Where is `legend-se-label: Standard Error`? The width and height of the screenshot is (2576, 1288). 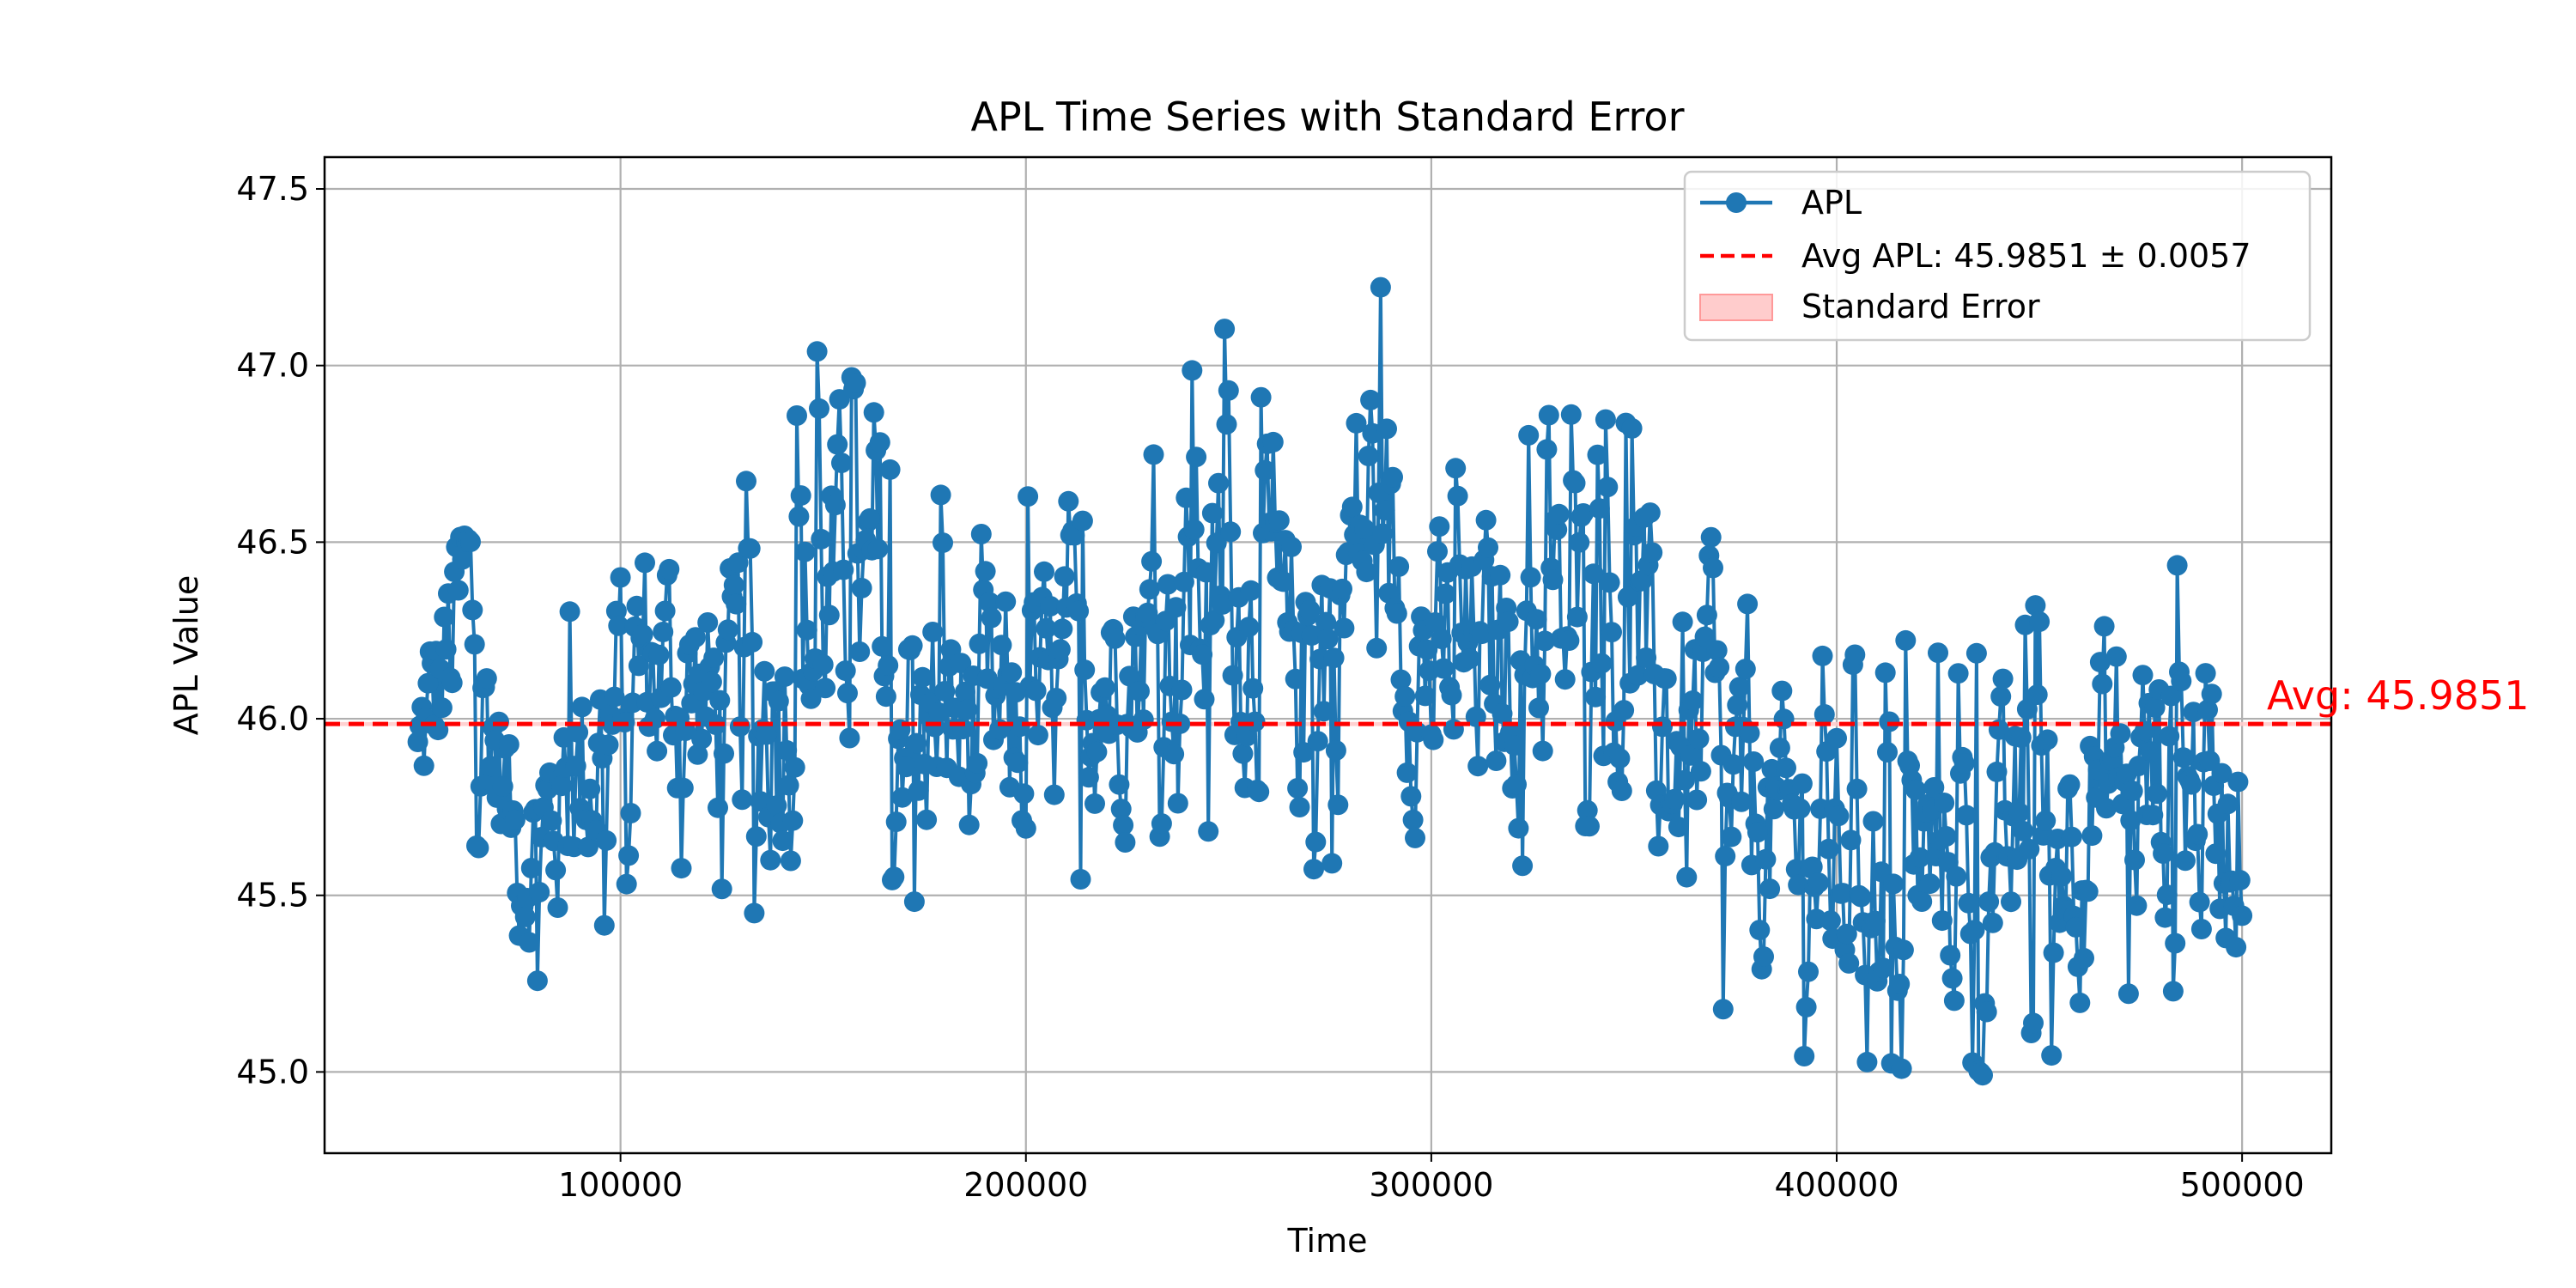
legend-se-label: Standard Error is located at coordinates (1921, 306).